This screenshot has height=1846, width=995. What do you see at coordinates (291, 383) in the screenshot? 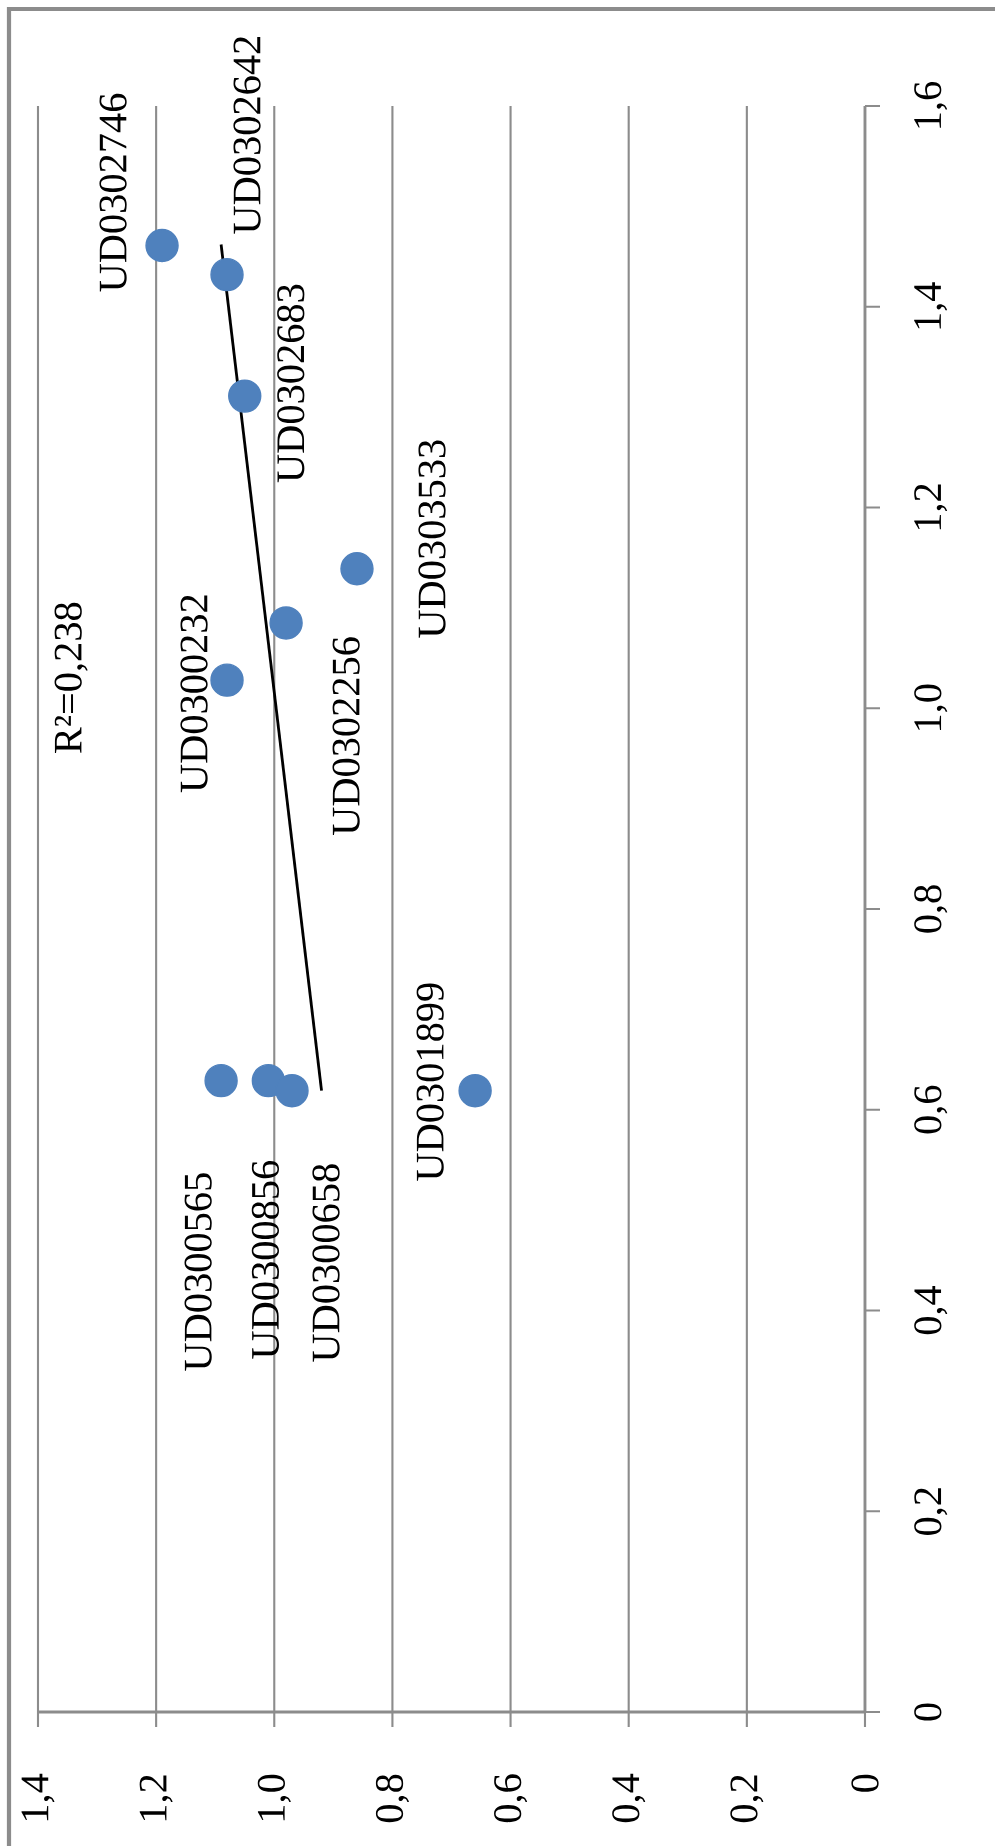
I see `annotation: UD0302683` at bounding box center [291, 383].